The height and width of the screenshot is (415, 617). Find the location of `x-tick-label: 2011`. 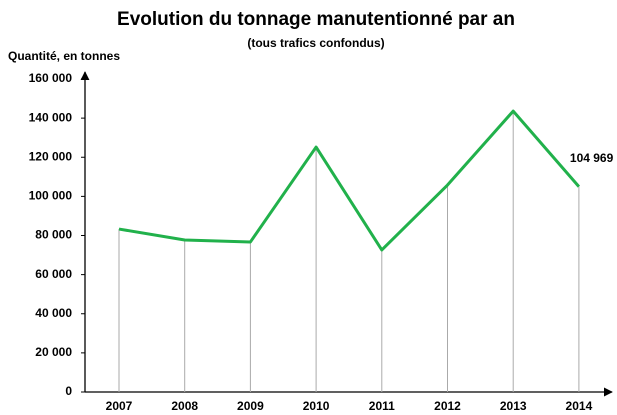

x-tick-label: 2011 is located at coordinates (382, 406).